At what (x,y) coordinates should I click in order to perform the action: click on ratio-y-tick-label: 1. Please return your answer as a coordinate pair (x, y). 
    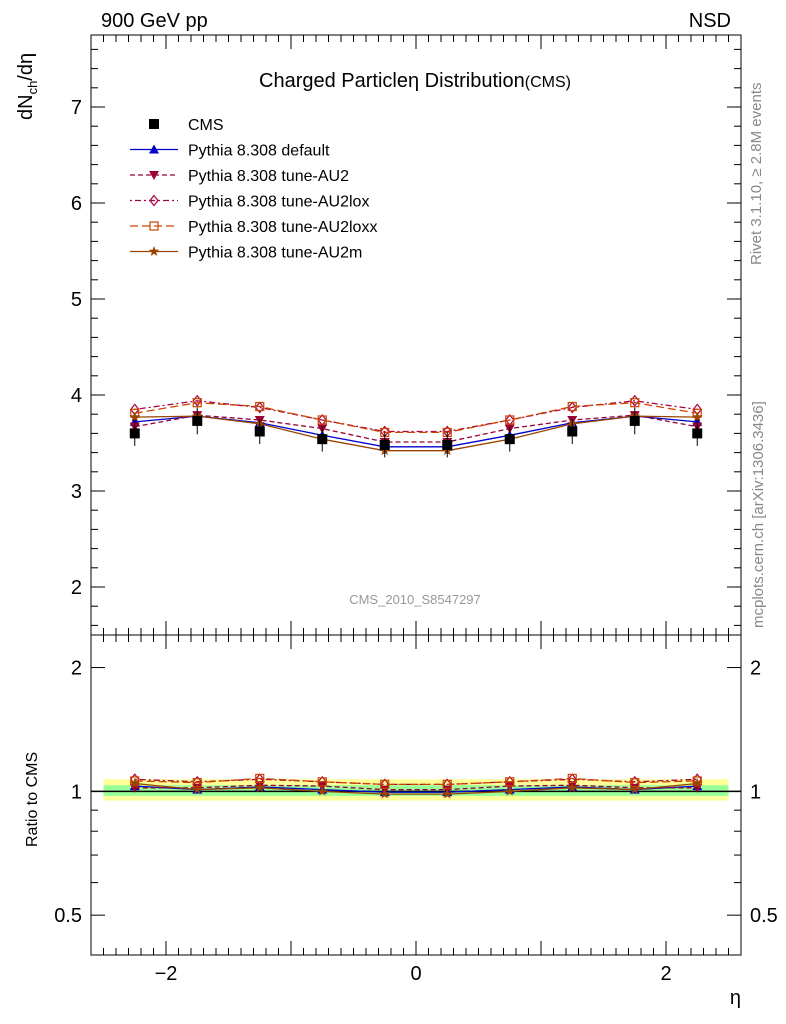
    Looking at the image, I should click on (76, 792).